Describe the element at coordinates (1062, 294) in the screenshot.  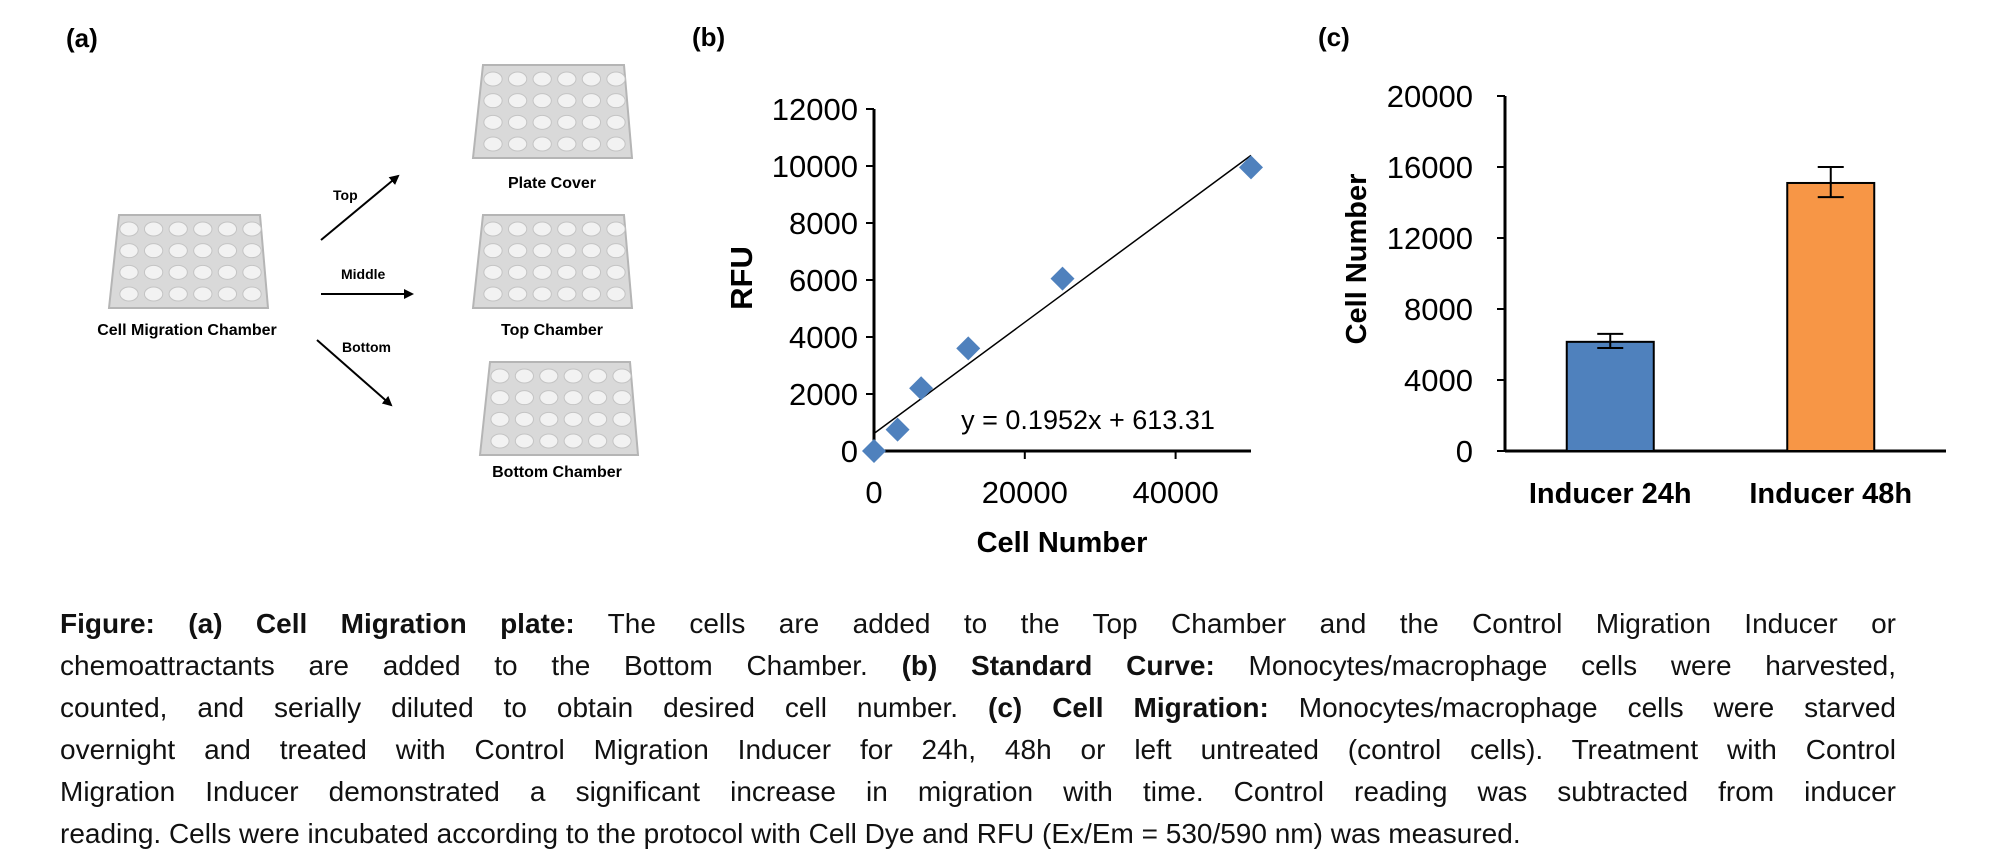
I see `trendline` at that location.